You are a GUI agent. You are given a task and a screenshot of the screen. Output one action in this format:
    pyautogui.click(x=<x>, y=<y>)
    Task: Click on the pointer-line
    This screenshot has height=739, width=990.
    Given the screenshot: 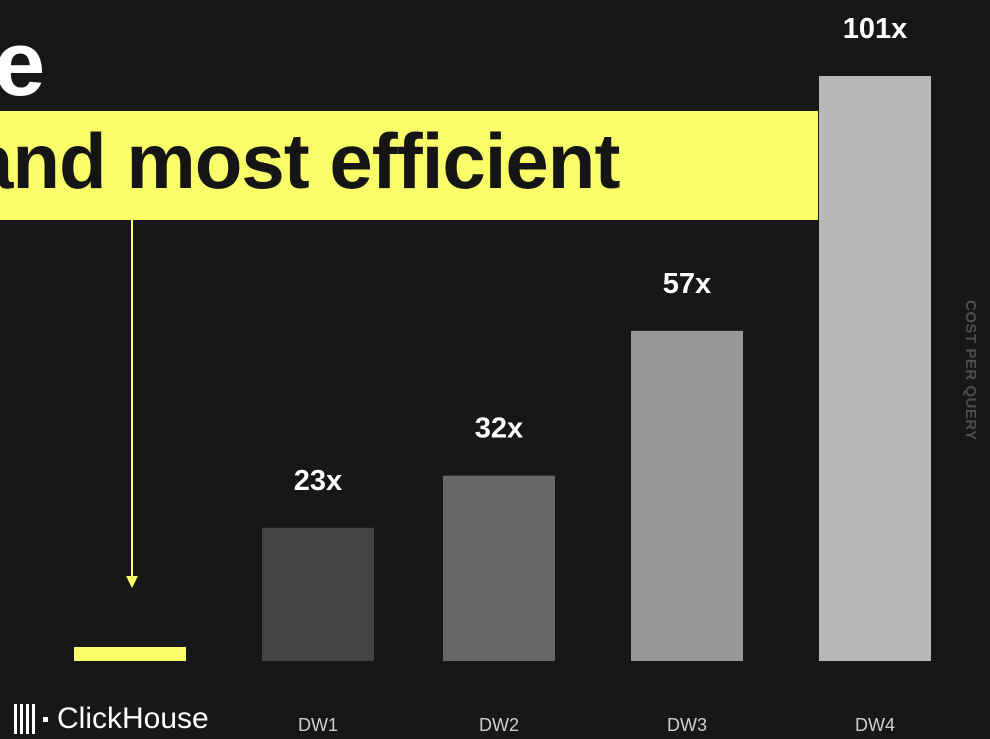 What is the action you would take?
    pyautogui.click(x=132, y=401)
    